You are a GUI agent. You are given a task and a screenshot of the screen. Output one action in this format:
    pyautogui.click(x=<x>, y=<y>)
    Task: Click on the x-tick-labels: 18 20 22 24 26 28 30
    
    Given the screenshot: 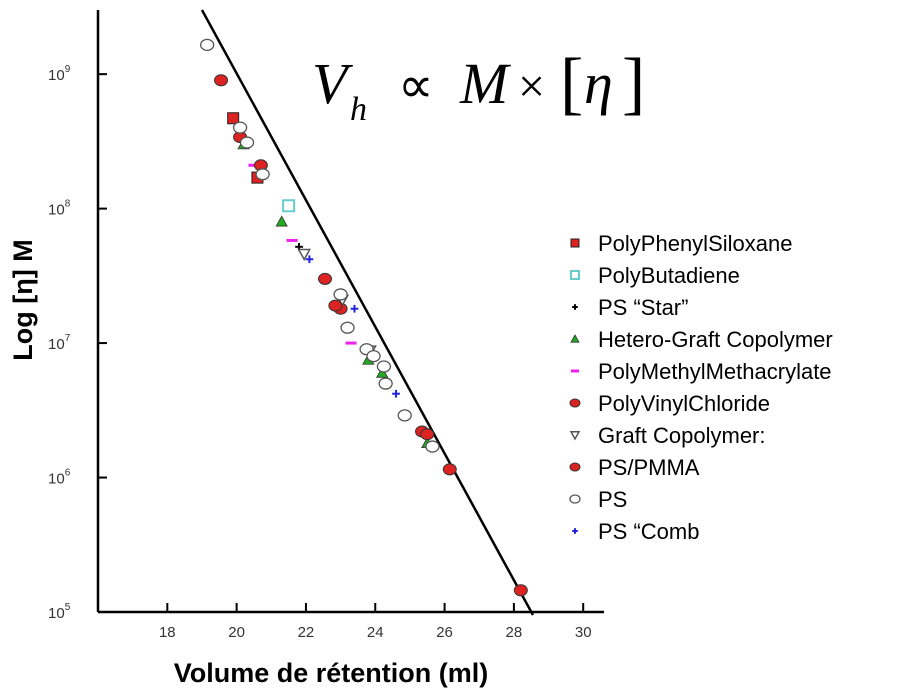 What is the action you would take?
    pyautogui.click(x=375, y=632)
    